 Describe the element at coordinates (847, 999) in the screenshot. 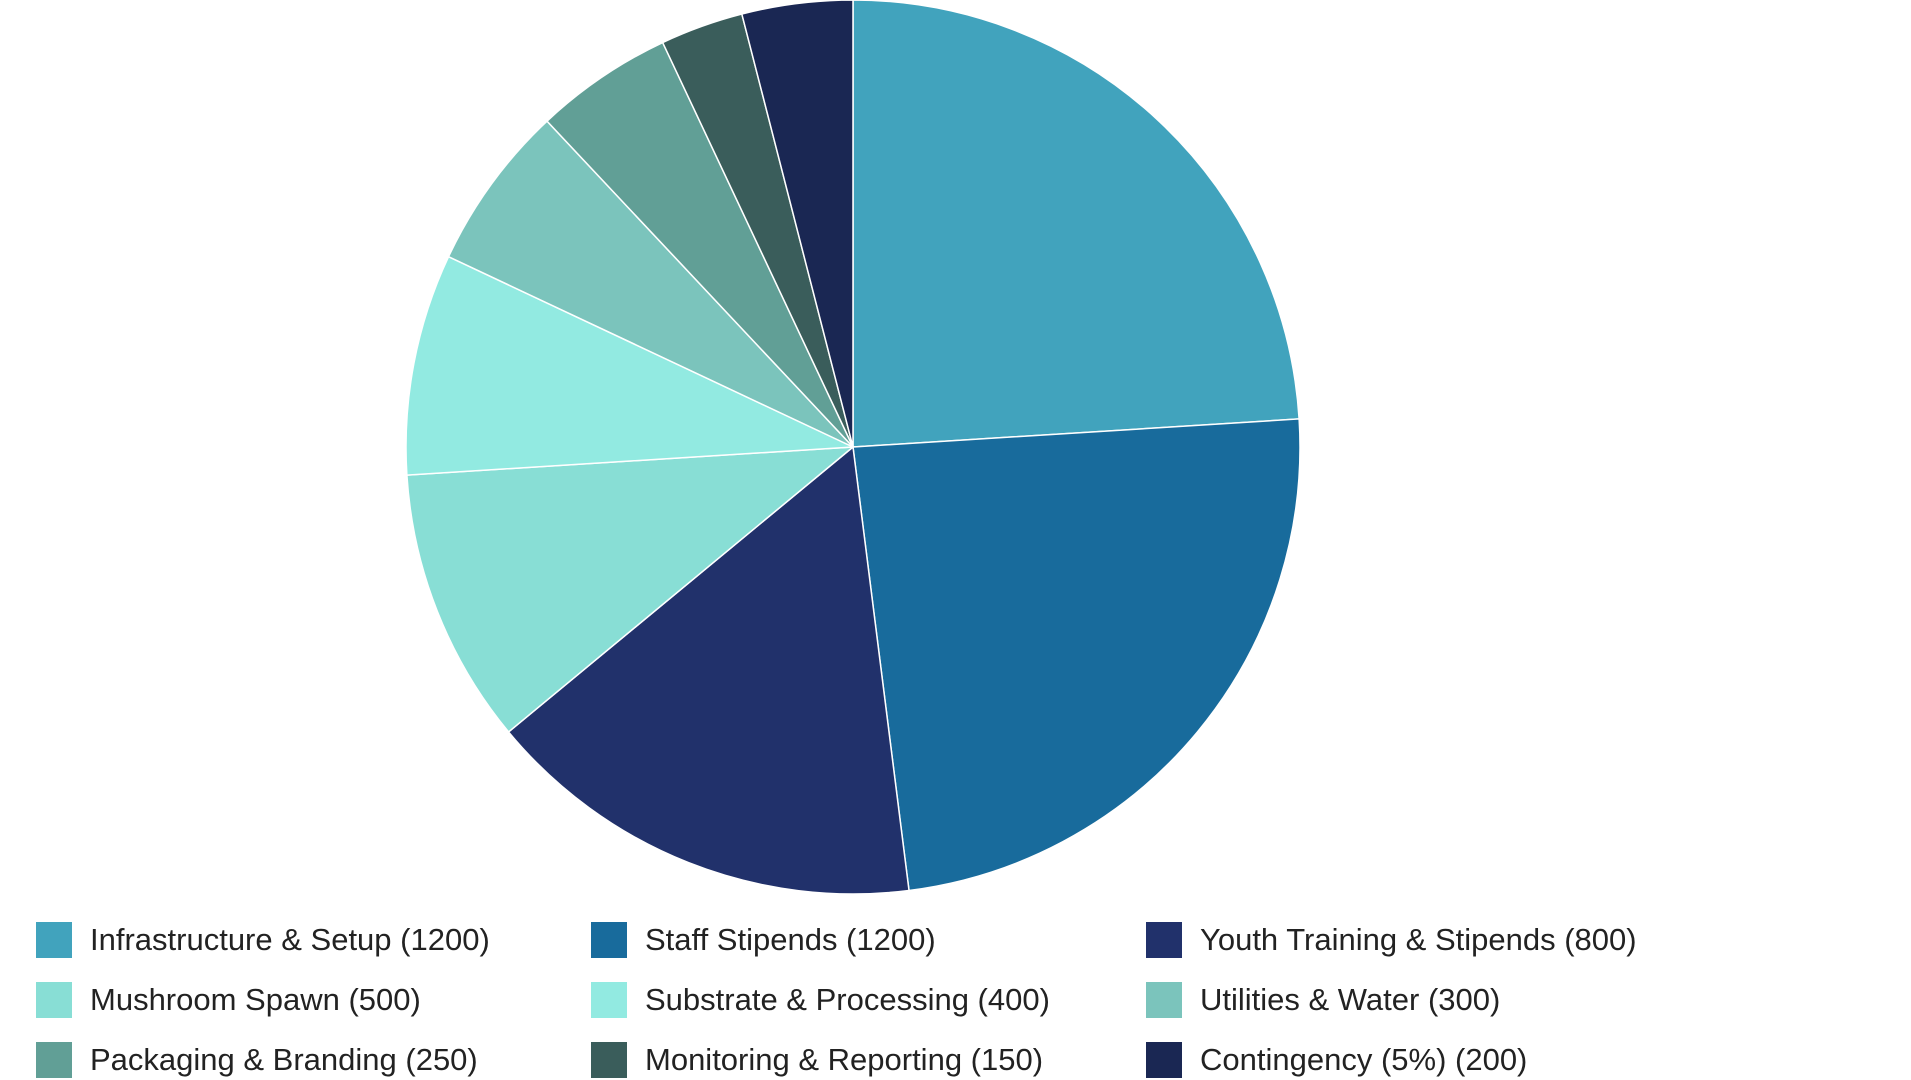

I see `legend-label: Substrate & Processing (400)` at that location.